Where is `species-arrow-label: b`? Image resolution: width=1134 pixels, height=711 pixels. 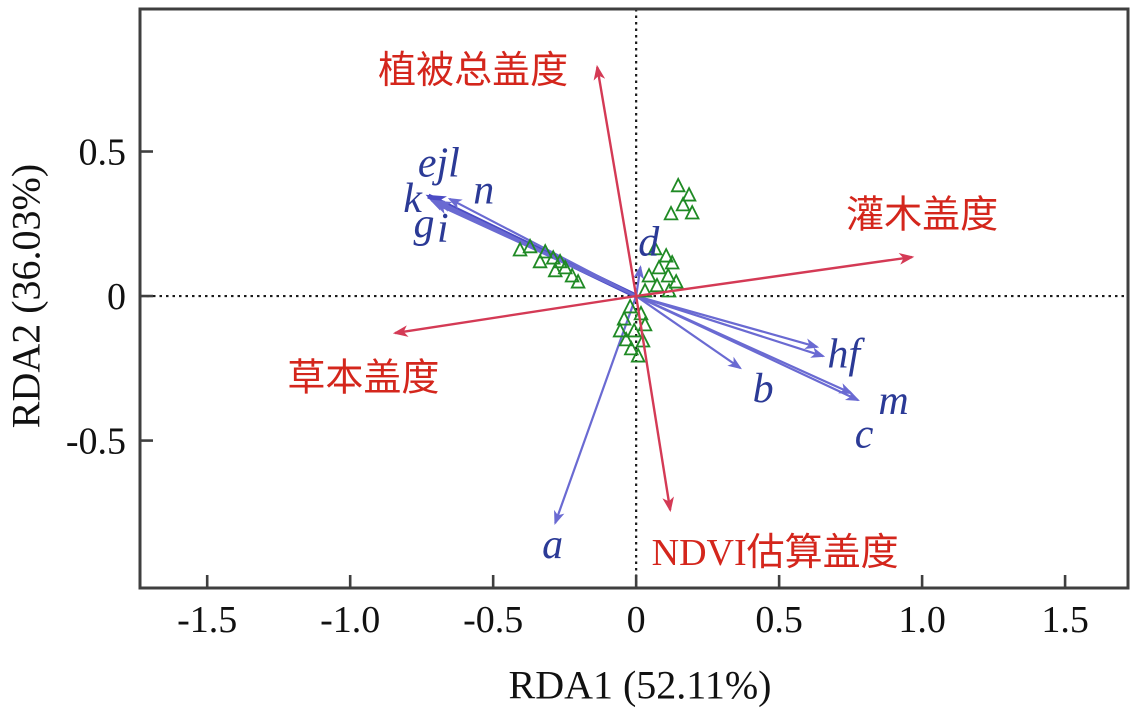
species-arrow-label: b is located at coordinates (763, 389).